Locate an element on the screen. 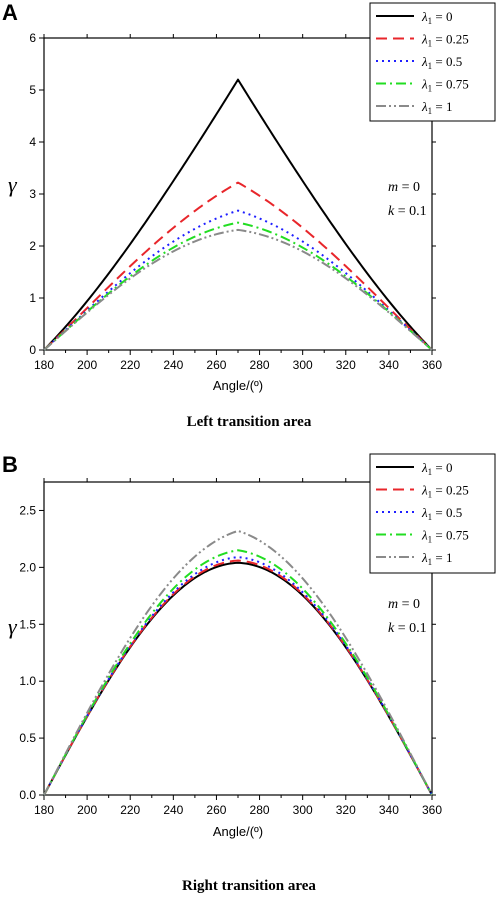 This screenshot has width=498, height=898. panel-caption: Right transition area is located at coordinates (249, 886).